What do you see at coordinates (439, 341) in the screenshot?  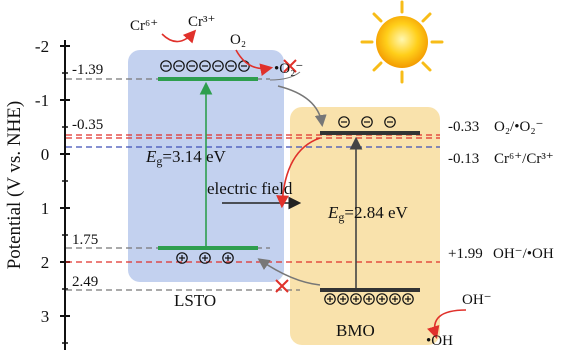 I see `hydroxyl-radical-label: •OH` at bounding box center [439, 341].